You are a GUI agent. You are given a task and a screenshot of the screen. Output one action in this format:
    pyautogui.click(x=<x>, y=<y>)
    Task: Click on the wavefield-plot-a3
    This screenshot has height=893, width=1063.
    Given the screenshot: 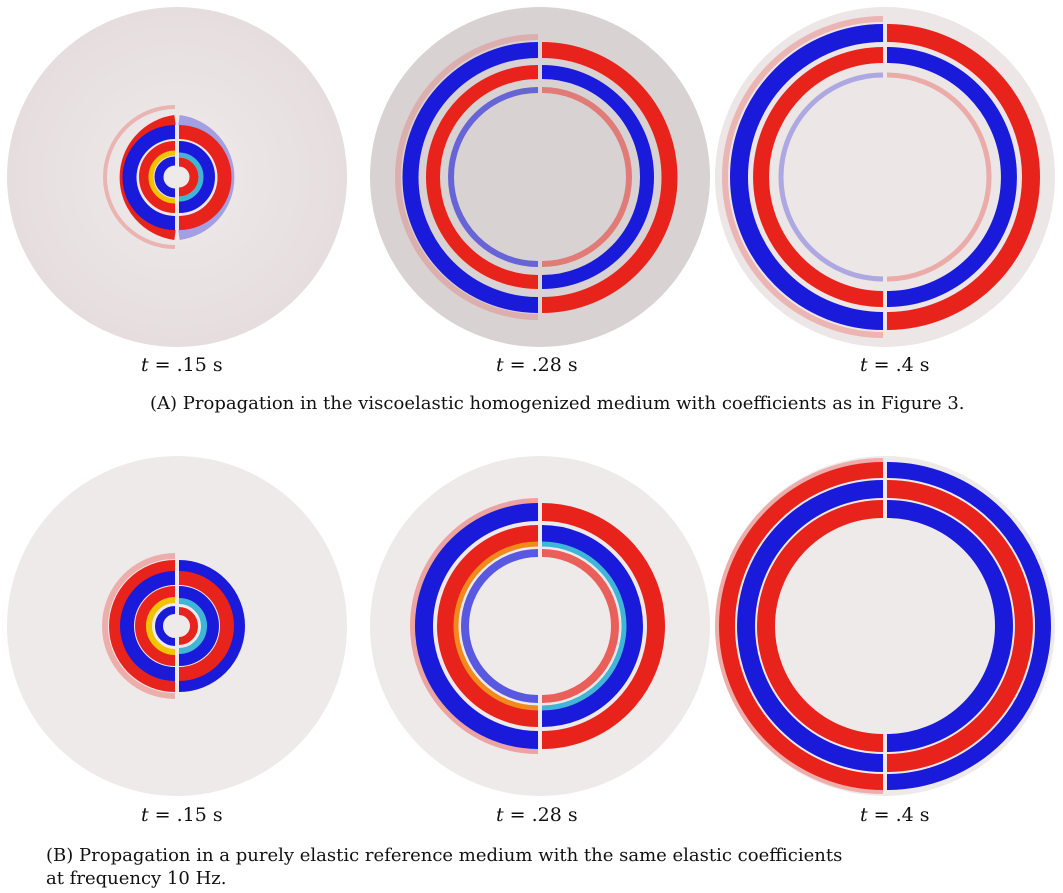 What is the action you would take?
    pyautogui.click(x=885, y=177)
    